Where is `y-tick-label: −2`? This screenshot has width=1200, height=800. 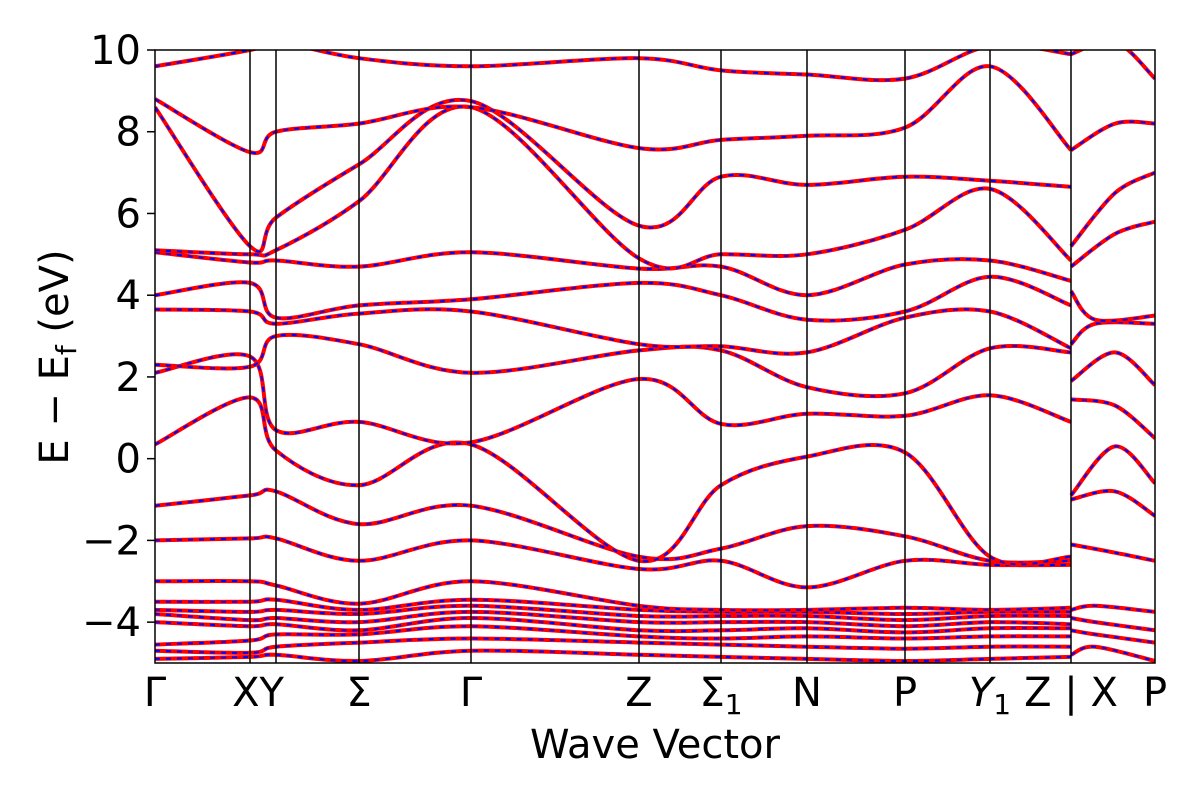 y-tick-label: −2 is located at coordinates (111, 541).